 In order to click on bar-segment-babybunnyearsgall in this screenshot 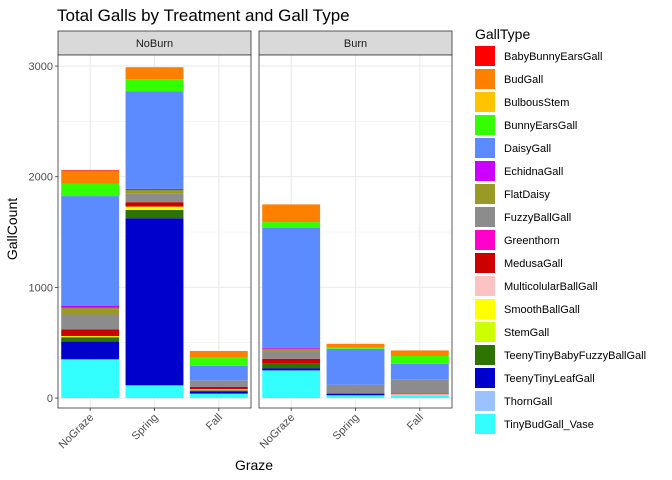, I will do `click(90, 170)`.